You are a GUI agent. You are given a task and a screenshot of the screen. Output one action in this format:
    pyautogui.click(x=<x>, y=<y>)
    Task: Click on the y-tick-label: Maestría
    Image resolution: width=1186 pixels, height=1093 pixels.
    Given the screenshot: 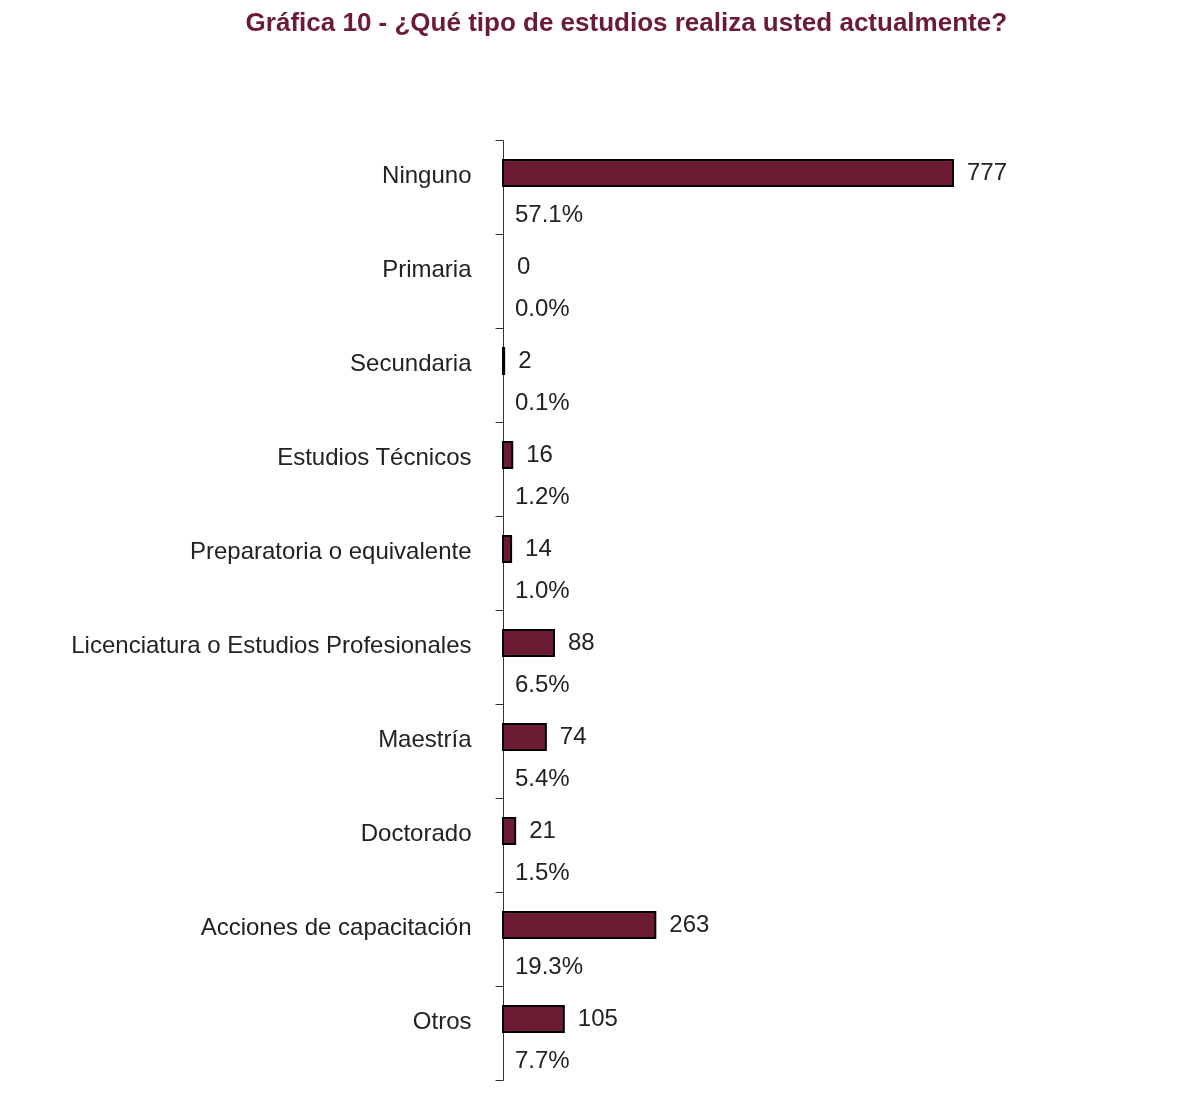 What is the action you would take?
    pyautogui.click(x=425, y=738)
    